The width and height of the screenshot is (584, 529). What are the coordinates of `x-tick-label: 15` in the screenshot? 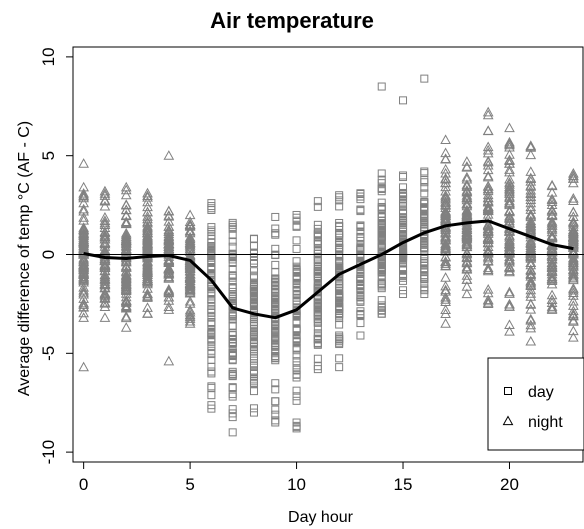 It's located at (403, 484).